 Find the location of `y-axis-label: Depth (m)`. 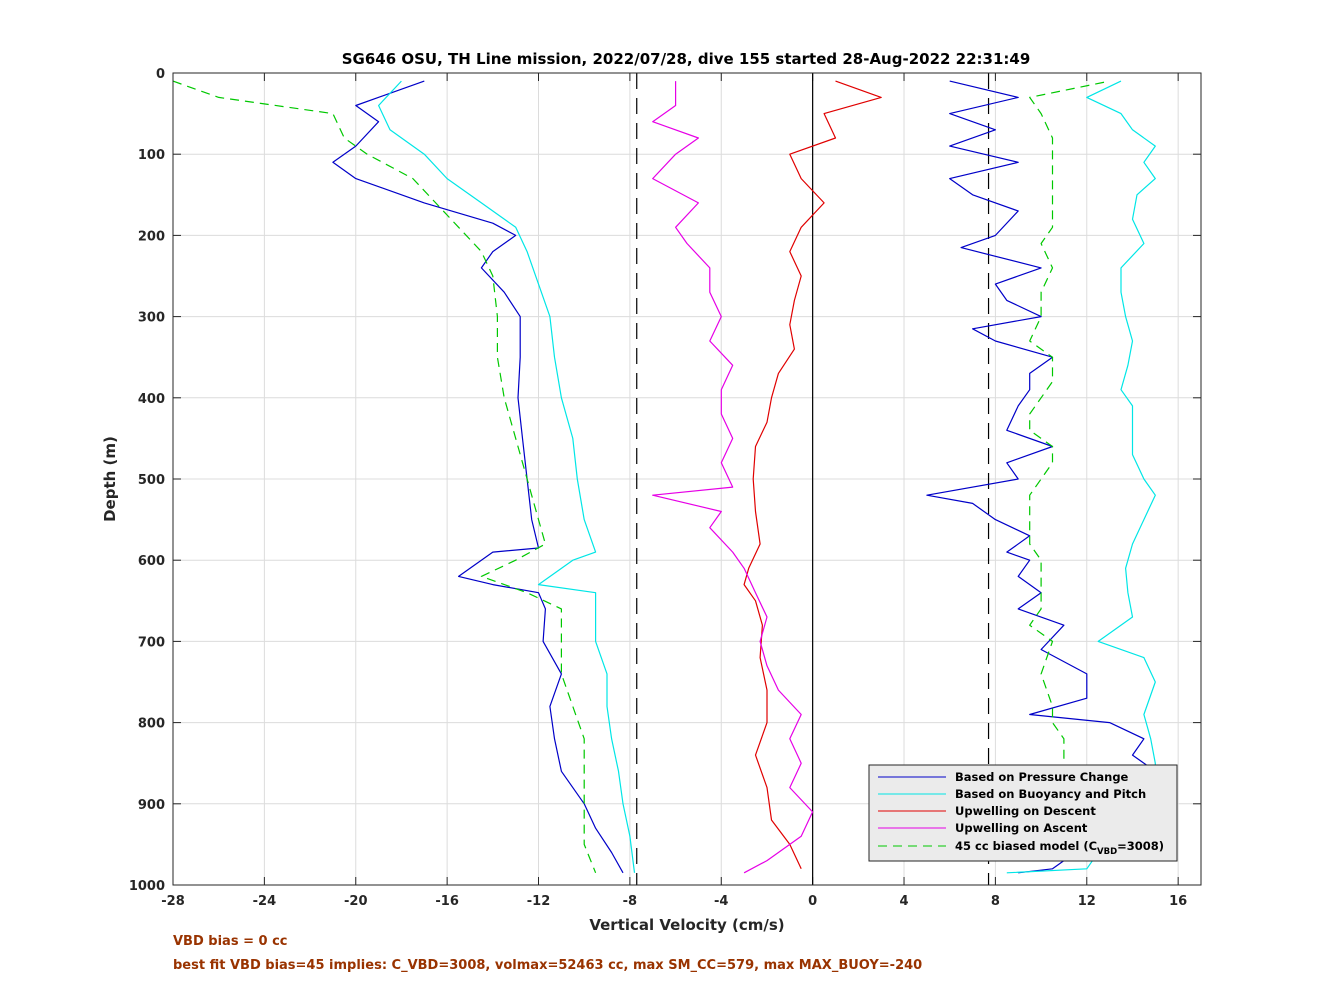

y-axis-label: Depth (m) is located at coordinates (110, 479).